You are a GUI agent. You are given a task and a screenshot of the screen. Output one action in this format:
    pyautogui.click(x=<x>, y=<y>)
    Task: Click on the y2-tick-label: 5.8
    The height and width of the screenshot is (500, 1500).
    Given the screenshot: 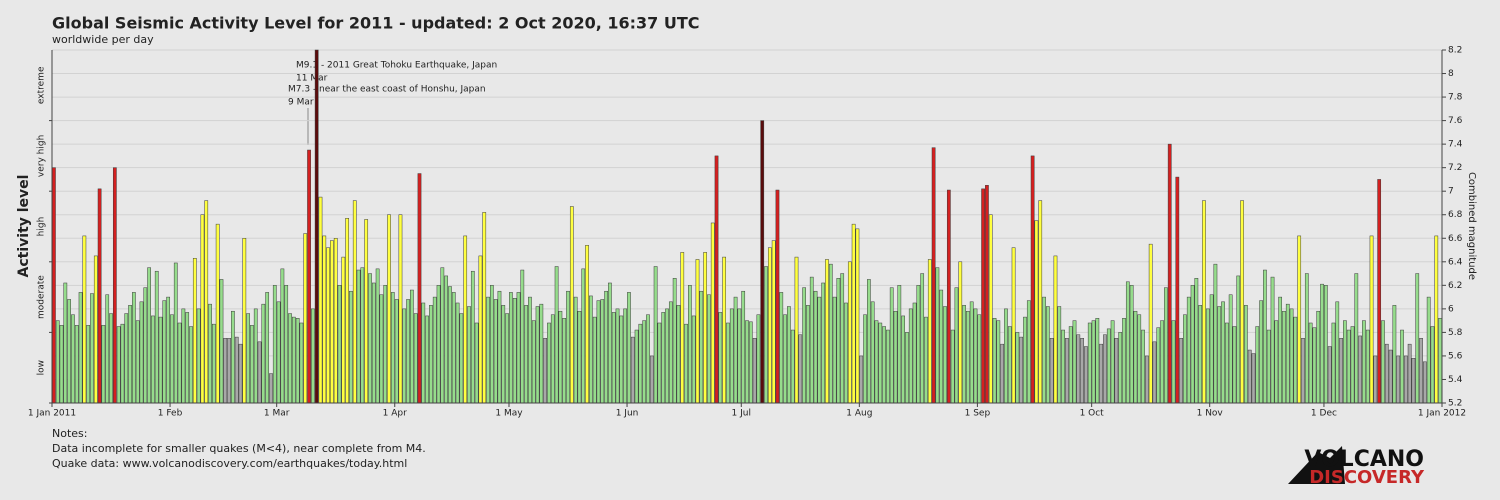 What is the action you would take?
    pyautogui.click(x=1455, y=333)
    